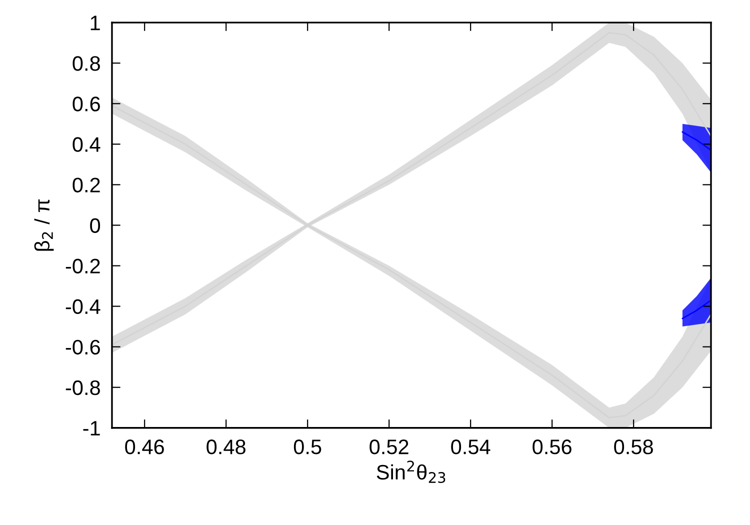  Describe the element at coordinates (86, 104) in the screenshot. I see `y-tick-label: 0.6` at that location.